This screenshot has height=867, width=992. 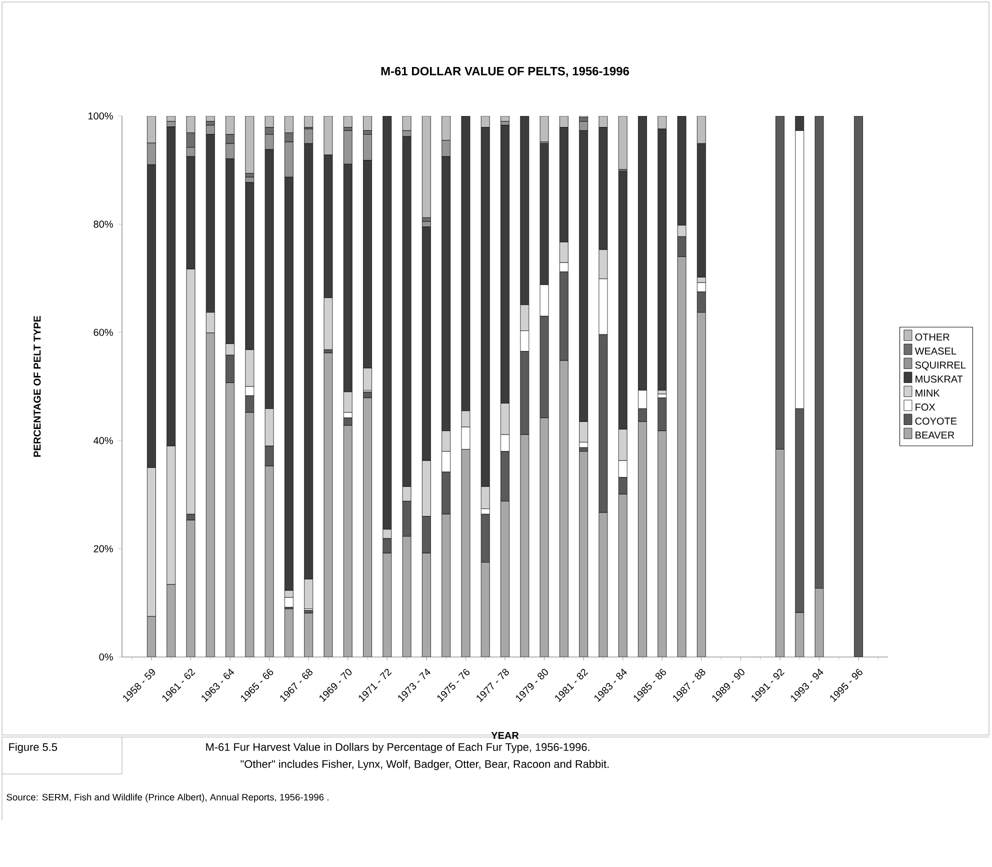 I want to click on legend-label: COYOTE, so click(x=936, y=421).